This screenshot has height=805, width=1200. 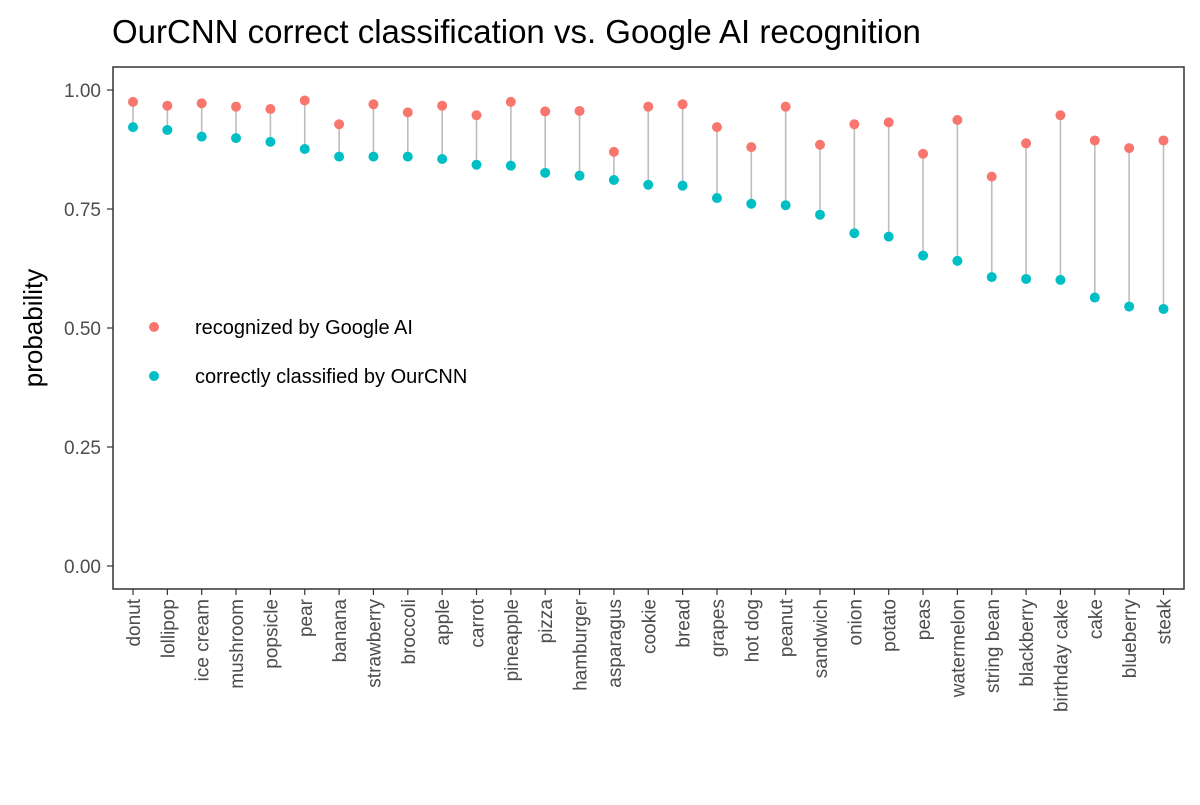 I want to click on x-tick-label: cake, so click(x=1096, y=619).